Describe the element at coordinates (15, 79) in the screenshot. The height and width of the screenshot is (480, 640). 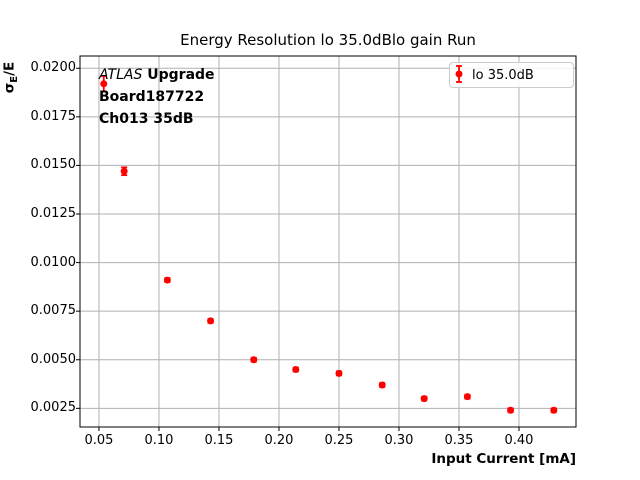
I see `ylabel-subscript: E` at that location.